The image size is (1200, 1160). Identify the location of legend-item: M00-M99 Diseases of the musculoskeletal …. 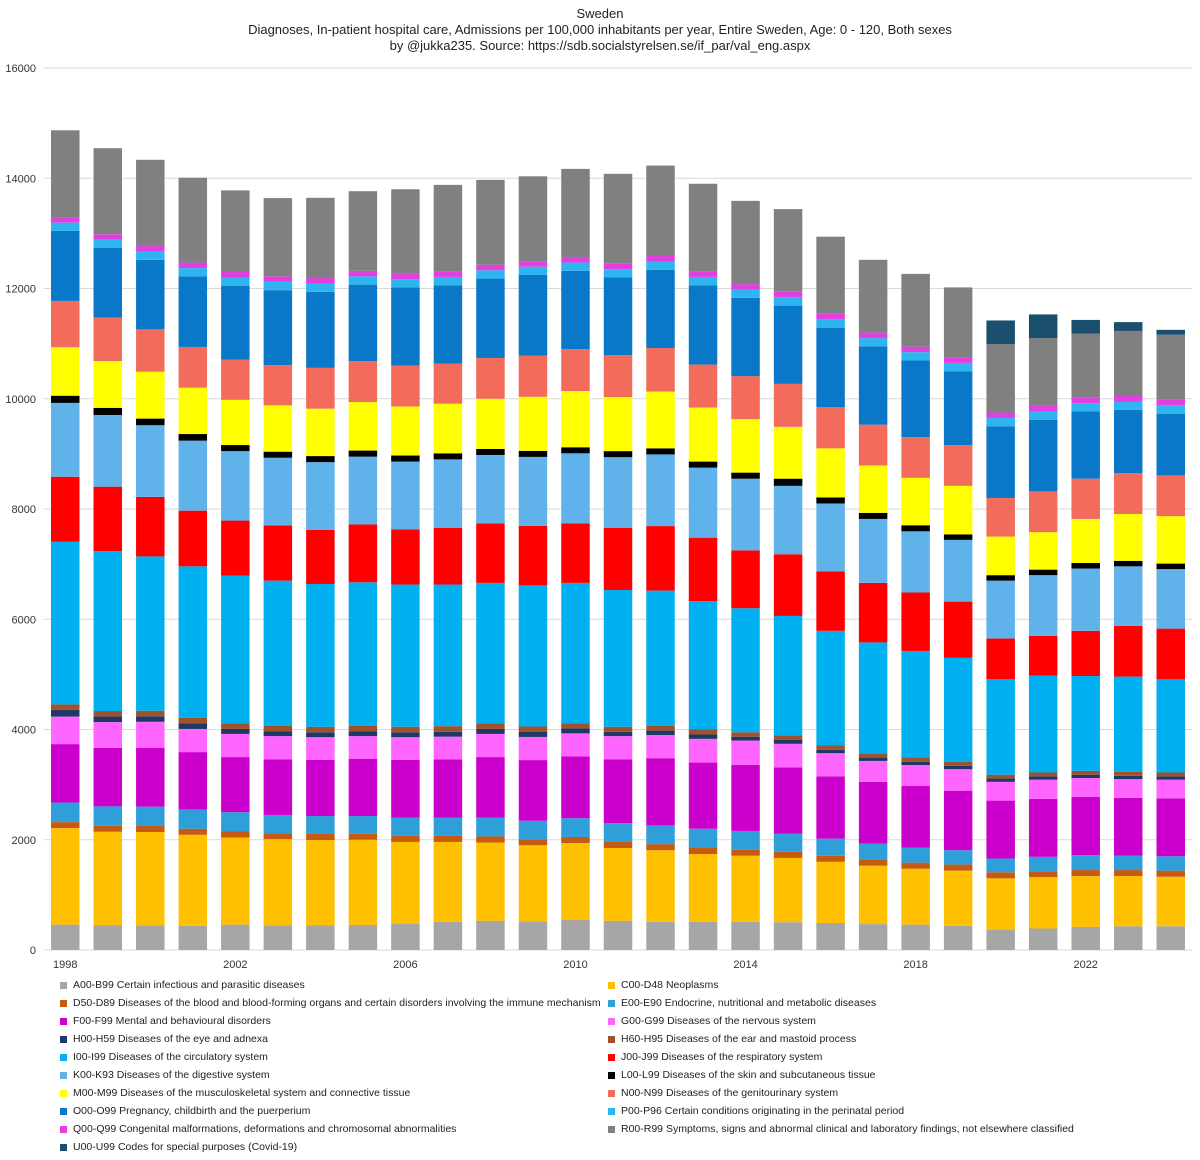
(235, 1093).